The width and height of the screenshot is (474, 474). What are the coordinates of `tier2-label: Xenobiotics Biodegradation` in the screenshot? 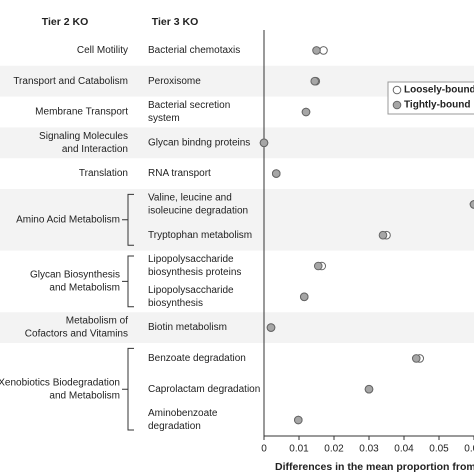 It's located at (60, 382).